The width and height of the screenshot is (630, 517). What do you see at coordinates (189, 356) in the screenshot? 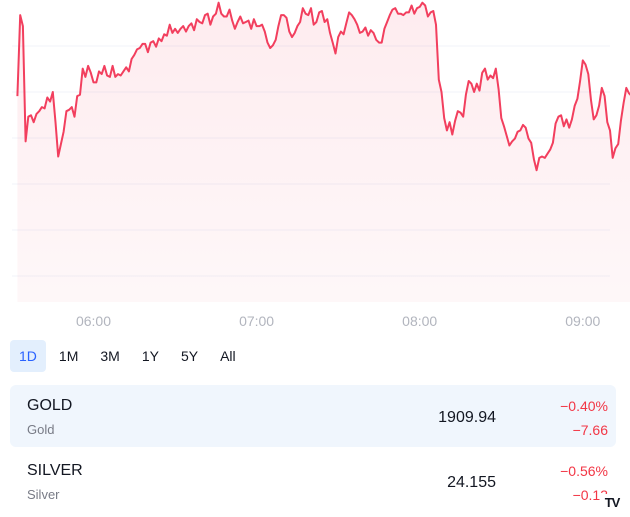
I see `range-5y-button: 5Y` at bounding box center [189, 356].